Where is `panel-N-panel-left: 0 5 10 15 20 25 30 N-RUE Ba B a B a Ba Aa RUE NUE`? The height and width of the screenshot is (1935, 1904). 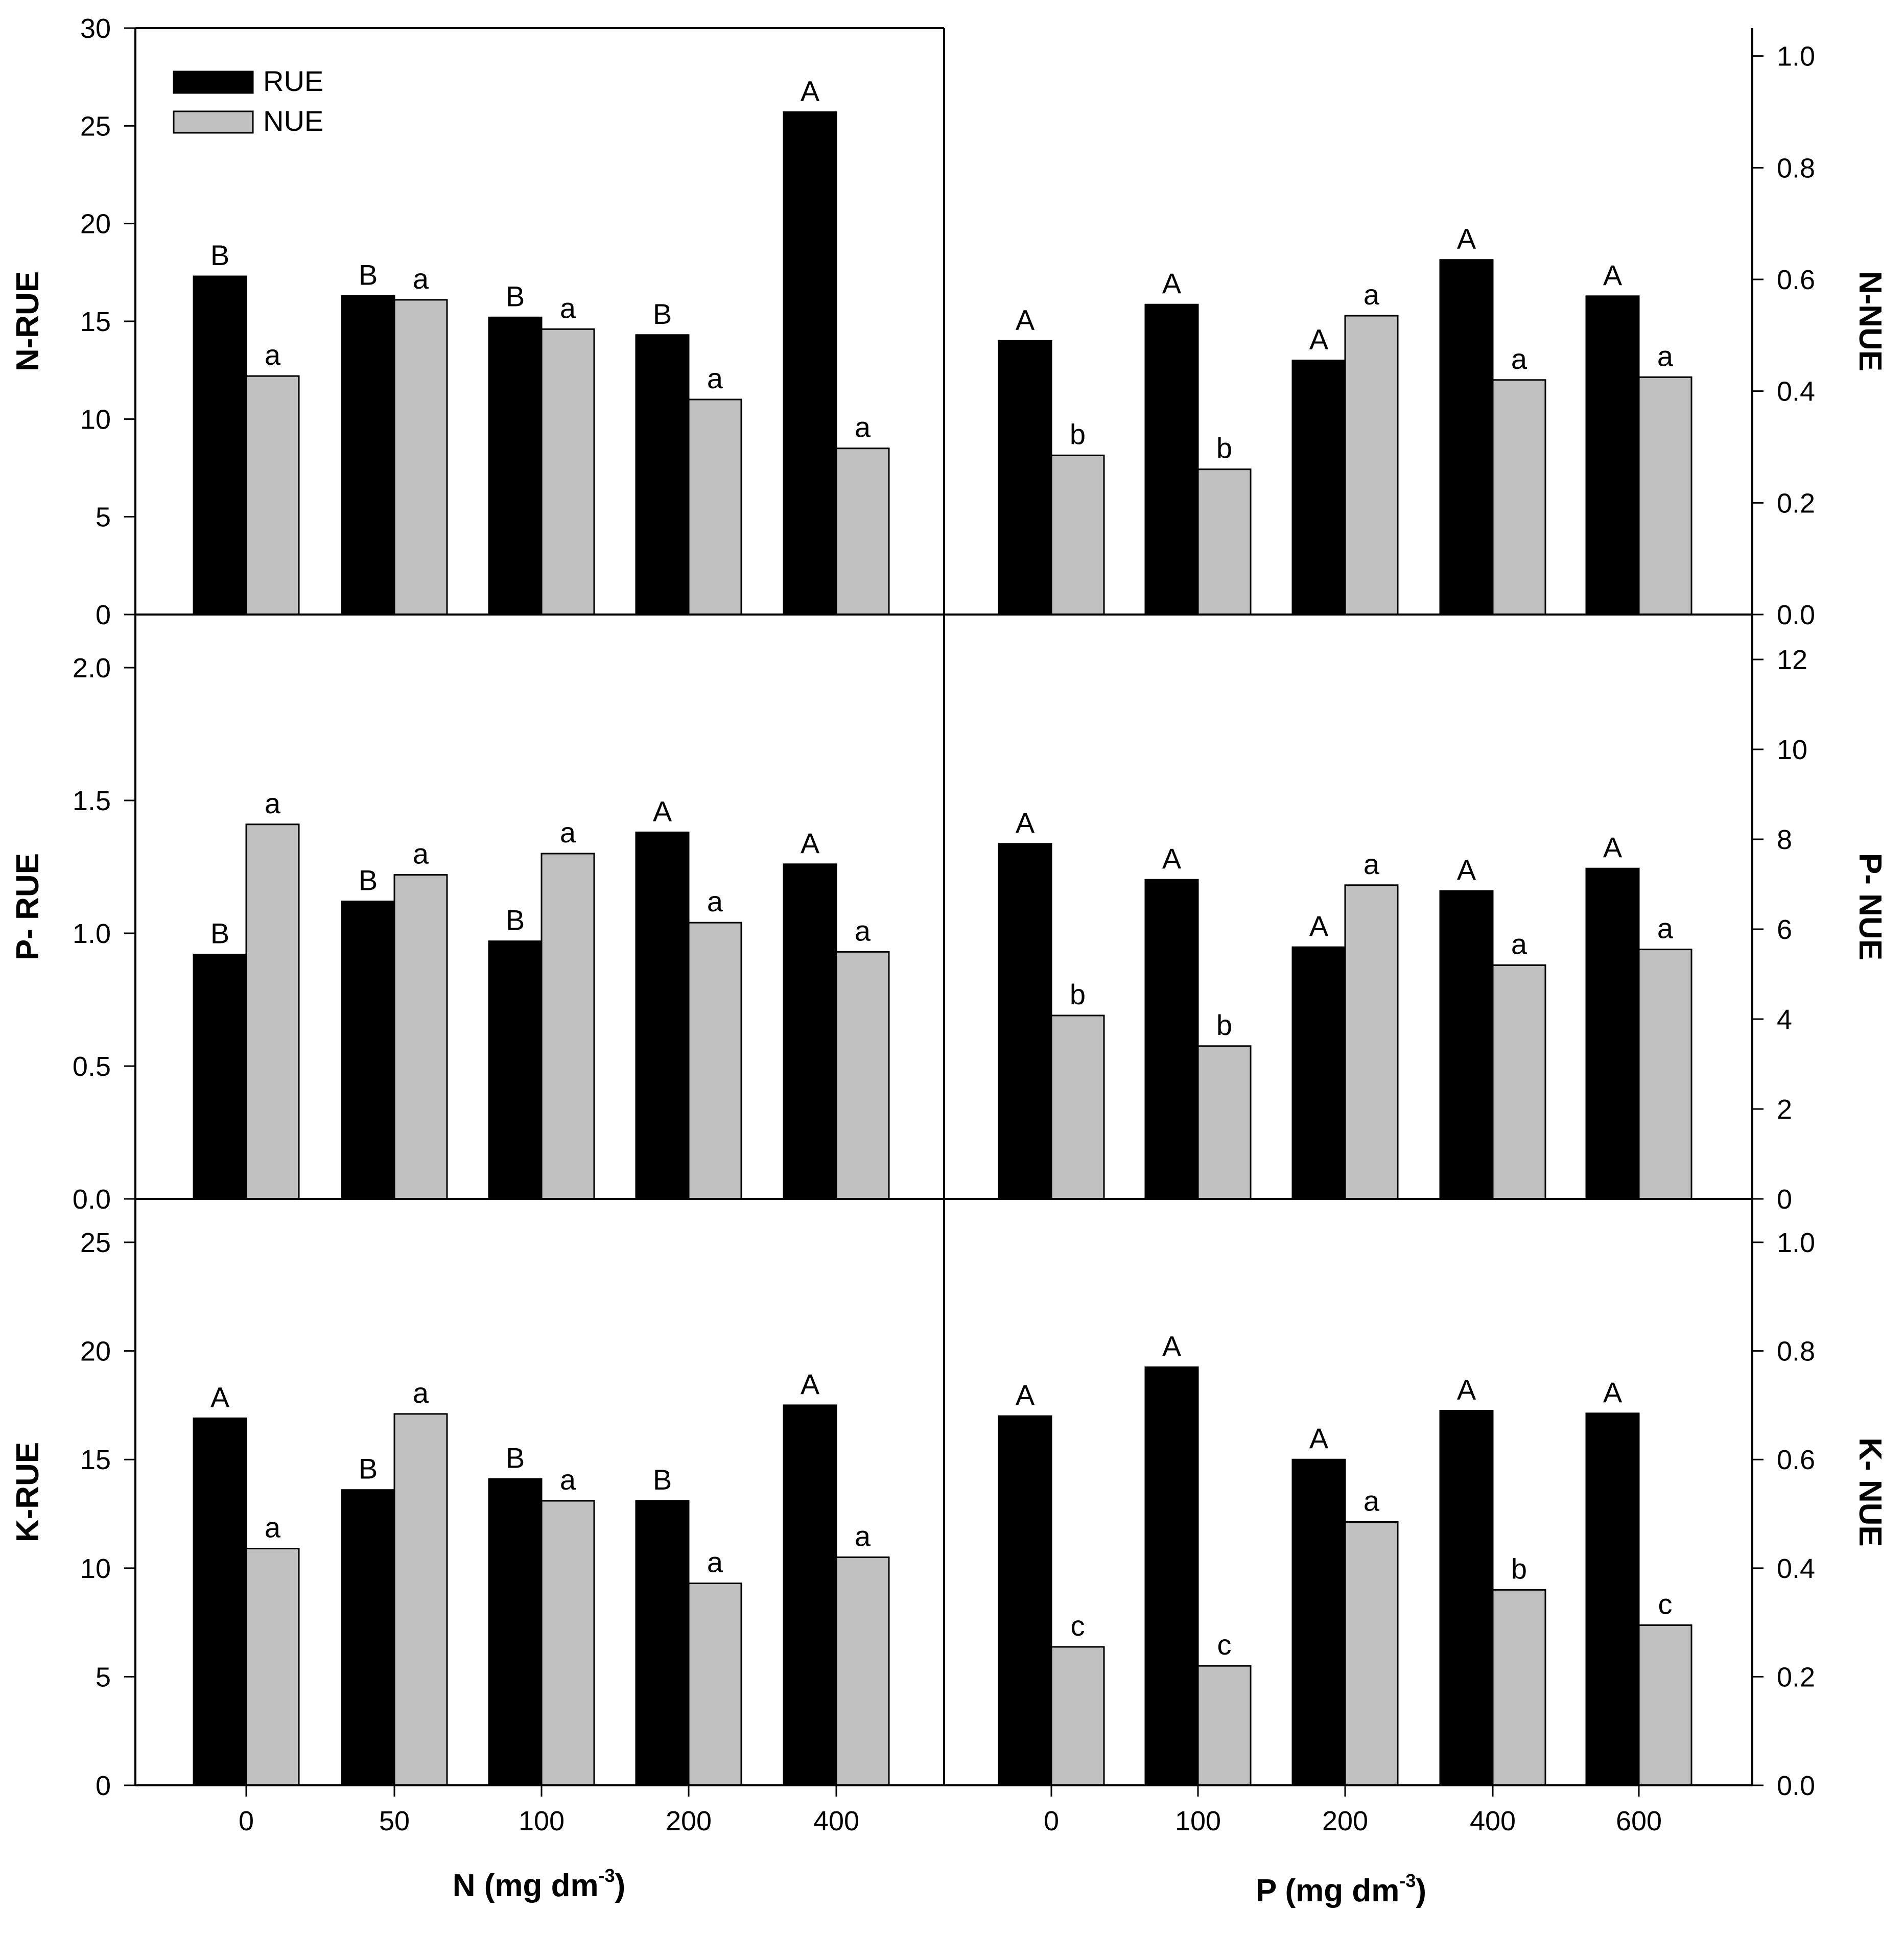 panel-N-panel-left: 0 5 10 15 20 25 30 N-RUE Ba B a B a Ba Aa RUE NUE is located at coordinates (450, 322).